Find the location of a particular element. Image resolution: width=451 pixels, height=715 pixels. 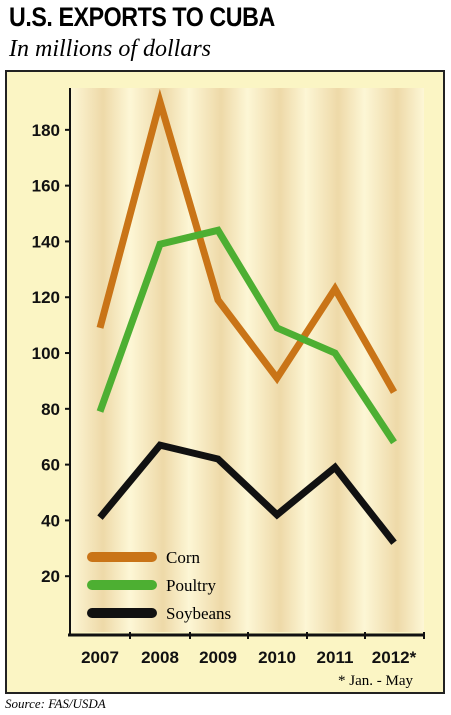

x-tick-label-2008: 2008 is located at coordinates (160, 657).